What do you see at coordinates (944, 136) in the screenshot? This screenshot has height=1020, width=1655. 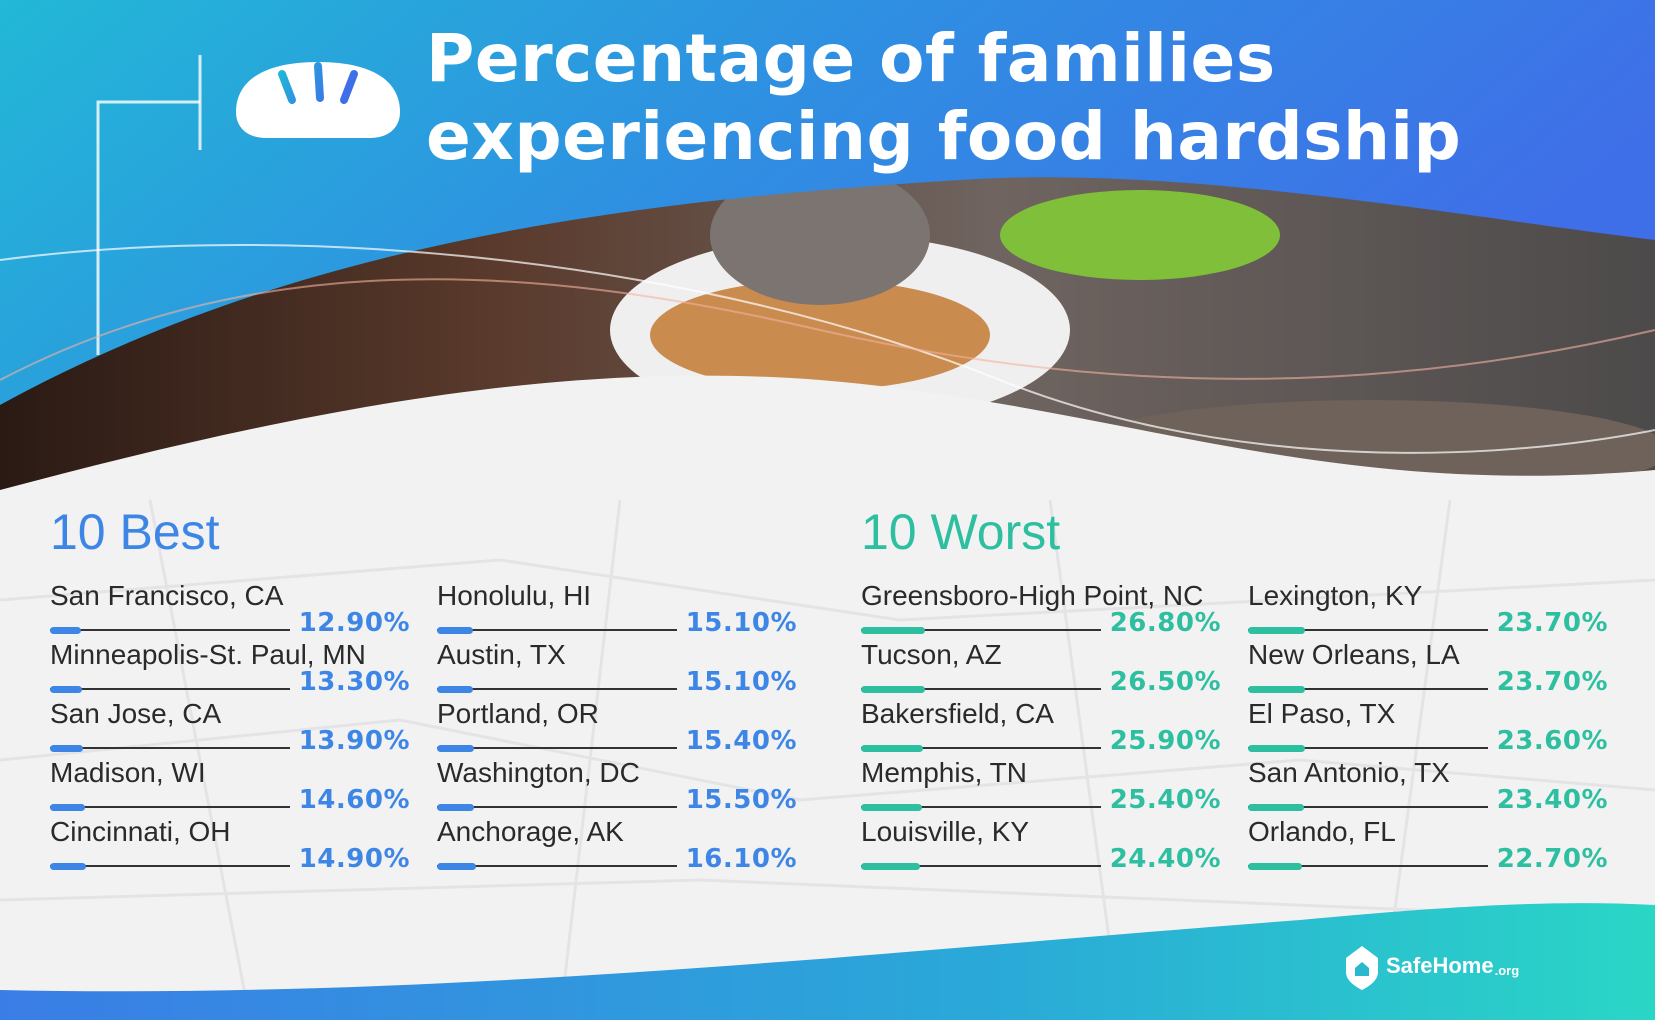 I see `title-line-2: experiencing food hardship` at bounding box center [944, 136].